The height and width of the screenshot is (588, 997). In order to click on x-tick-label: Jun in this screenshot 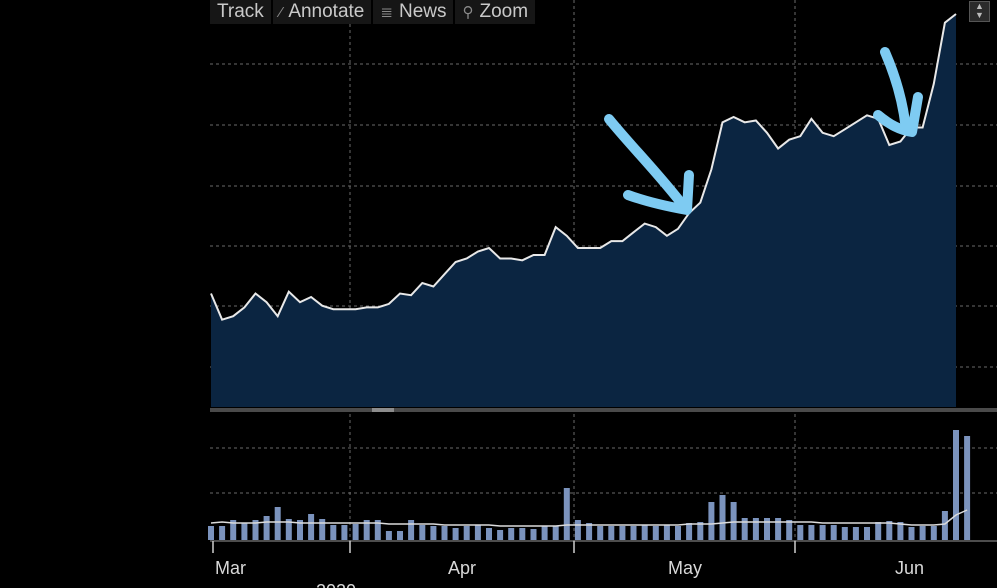, I will do `click(909, 568)`.